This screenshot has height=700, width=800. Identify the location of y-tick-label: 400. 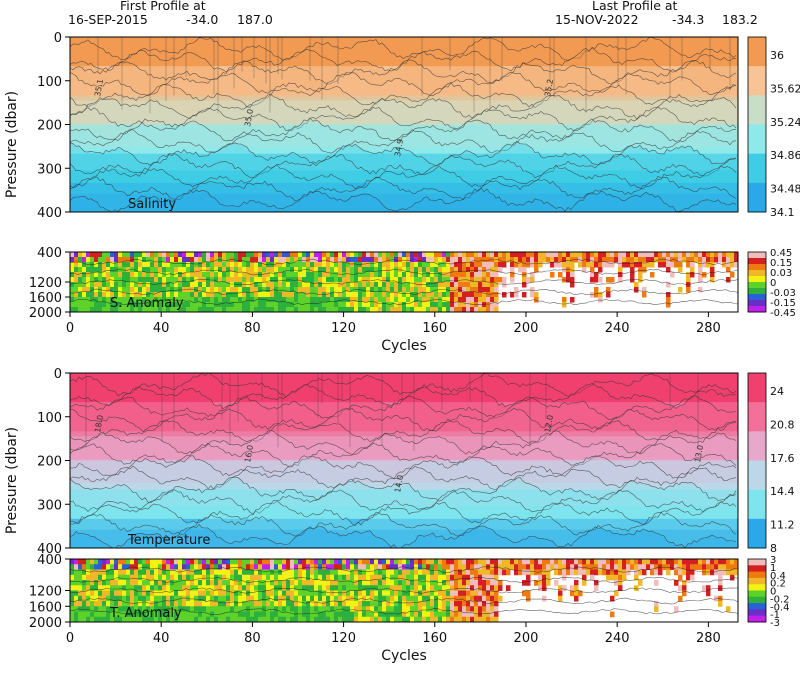
(49, 253).